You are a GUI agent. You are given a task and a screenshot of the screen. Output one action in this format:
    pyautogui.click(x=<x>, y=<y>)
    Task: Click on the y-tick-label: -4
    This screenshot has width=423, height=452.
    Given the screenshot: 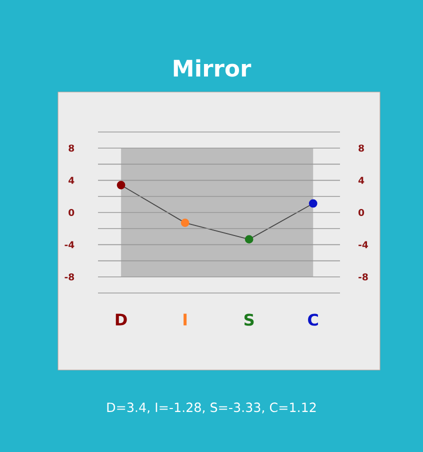 What is the action you would take?
    pyautogui.click(x=69, y=244)
    